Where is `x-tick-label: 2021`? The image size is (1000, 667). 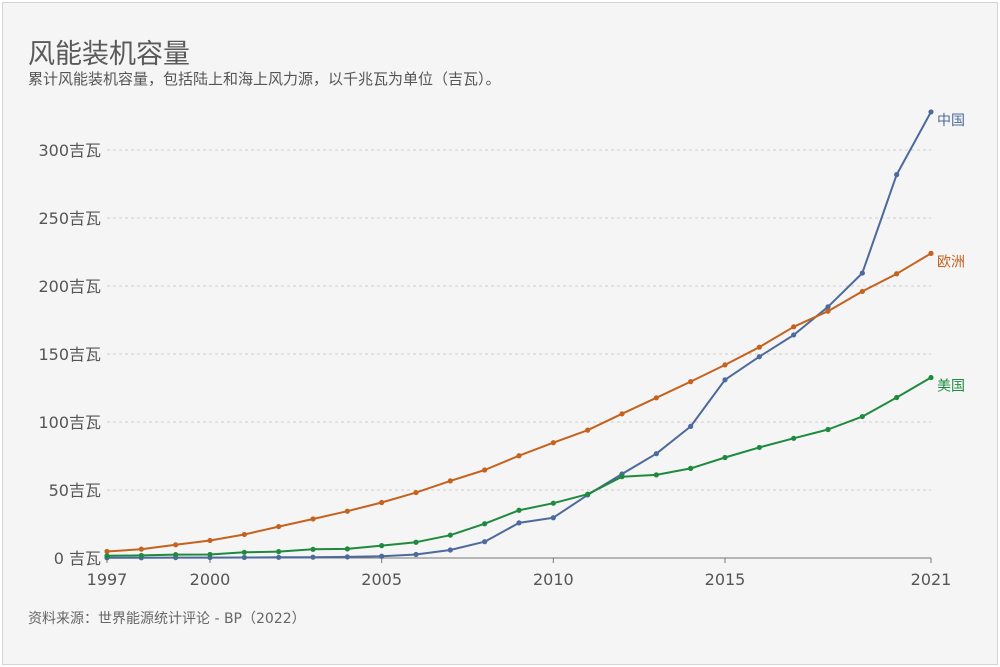
x-tick-label: 2021 is located at coordinates (931, 579).